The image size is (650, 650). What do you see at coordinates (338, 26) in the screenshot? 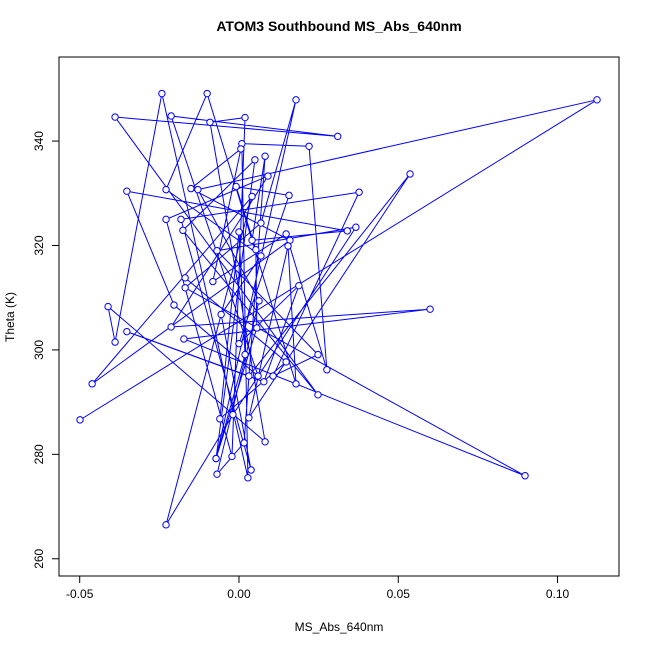
I see `chart-title: ATOM3 Southbound MS_Abs_640nm` at bounding box center [338, 26].